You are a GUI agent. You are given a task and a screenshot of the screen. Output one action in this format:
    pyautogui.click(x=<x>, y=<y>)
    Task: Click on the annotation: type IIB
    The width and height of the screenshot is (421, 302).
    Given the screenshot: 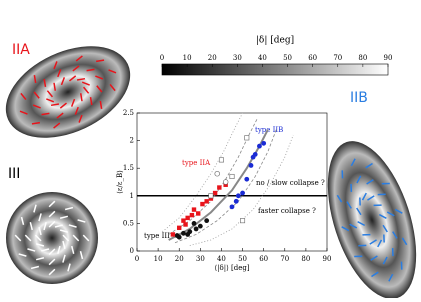 What is the action you would take?
    pyautogui.click(x=269, y=130)
    